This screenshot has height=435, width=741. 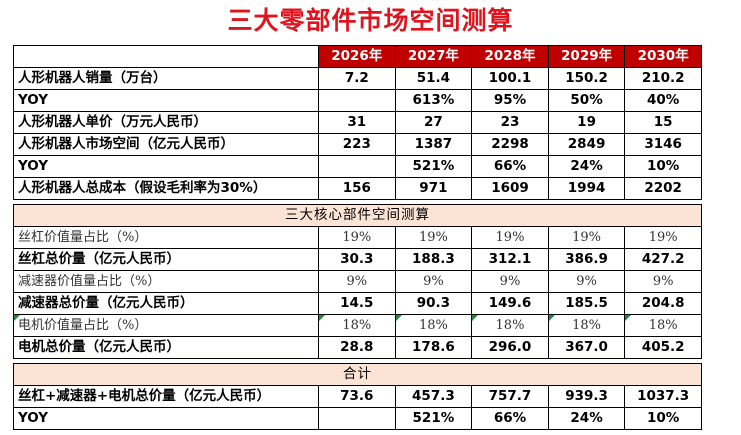 What do you see at coordinates (166, 144) in the screenshot?
I see `row-label: 人形机器人市场空间（亿元人民币）` at bounding box center [166, 144].